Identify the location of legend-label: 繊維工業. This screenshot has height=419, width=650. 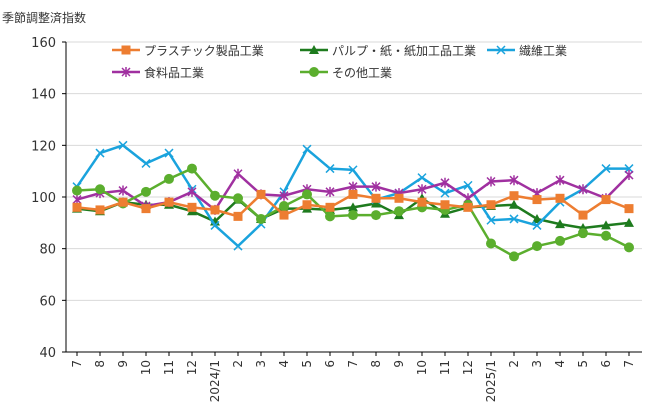
(543, 51).